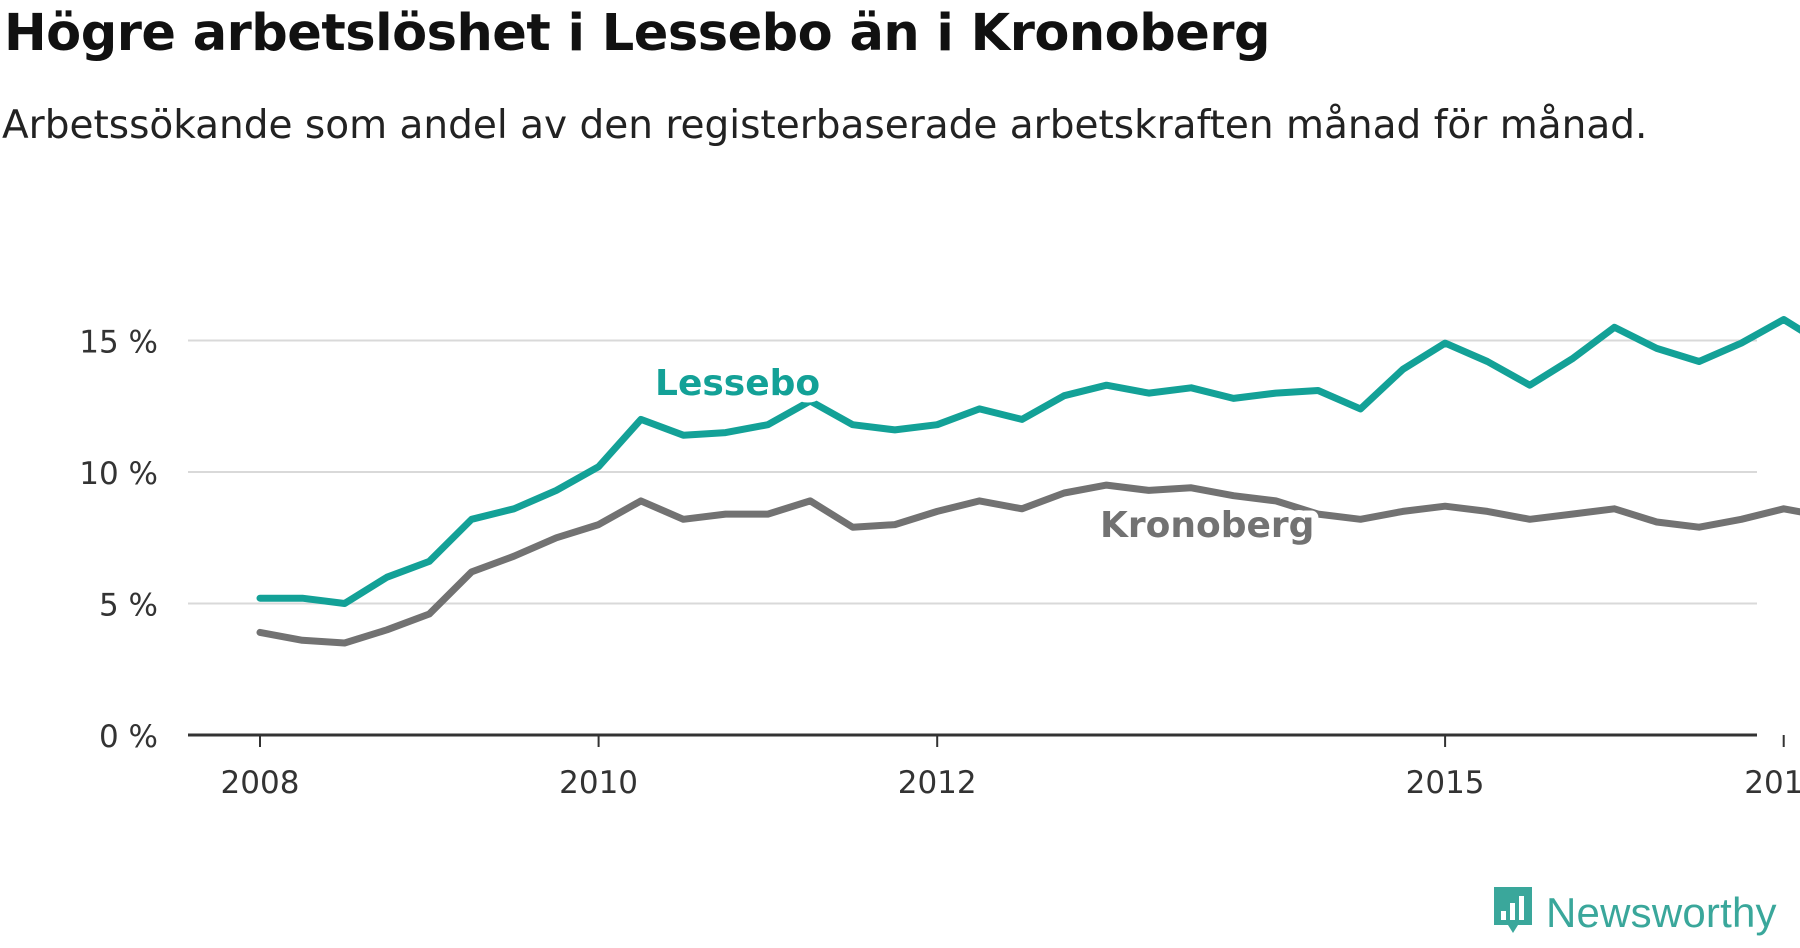 This screenshot has height=948, width=1800. I want to click on brand: Newsworthy, so click(1633, 913).